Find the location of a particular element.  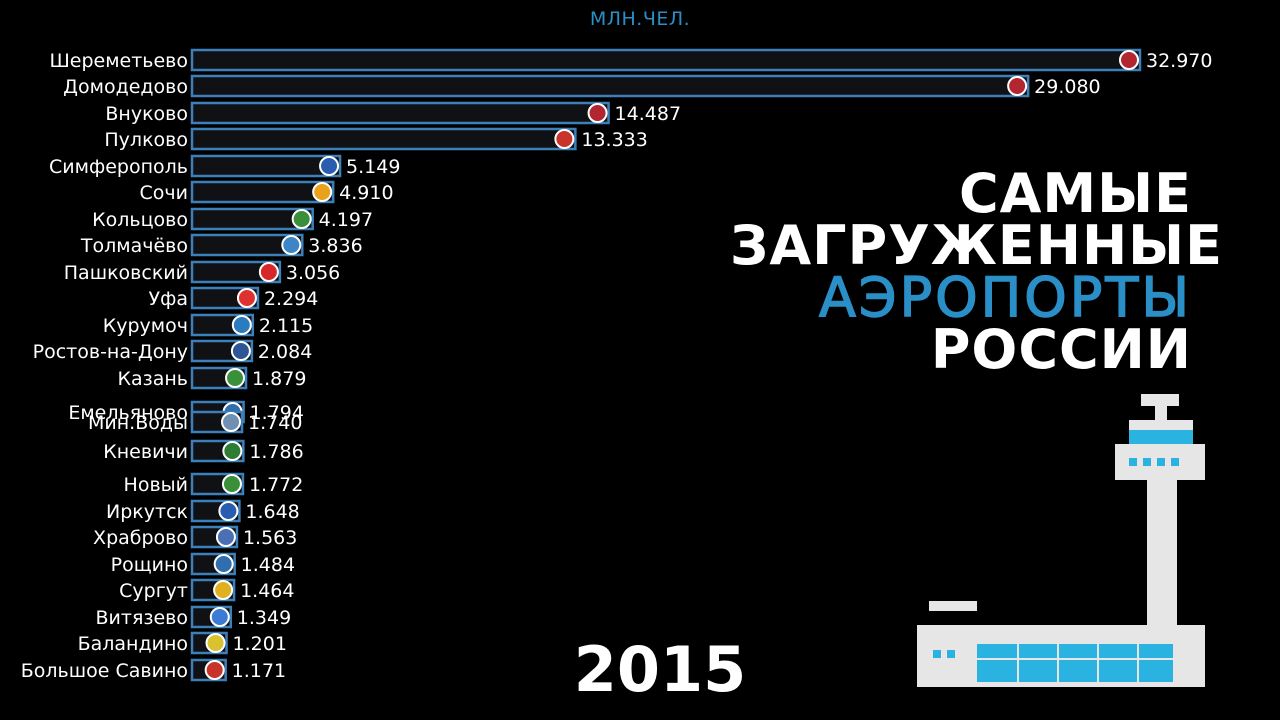

category-label: Витязево is located at coordinates (142, 618).